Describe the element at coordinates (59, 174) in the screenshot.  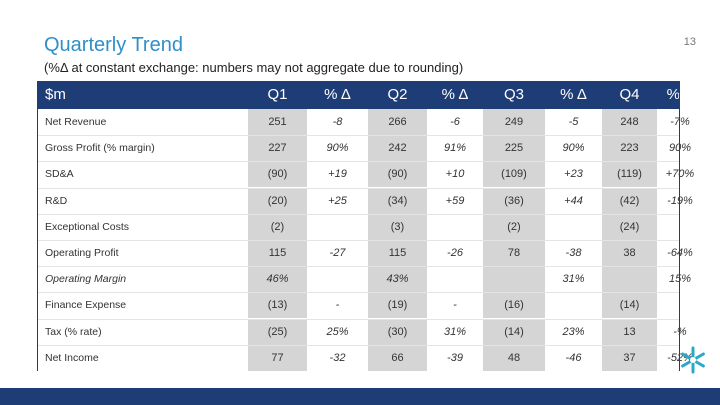
I see `row-label: SD&A` at that location.